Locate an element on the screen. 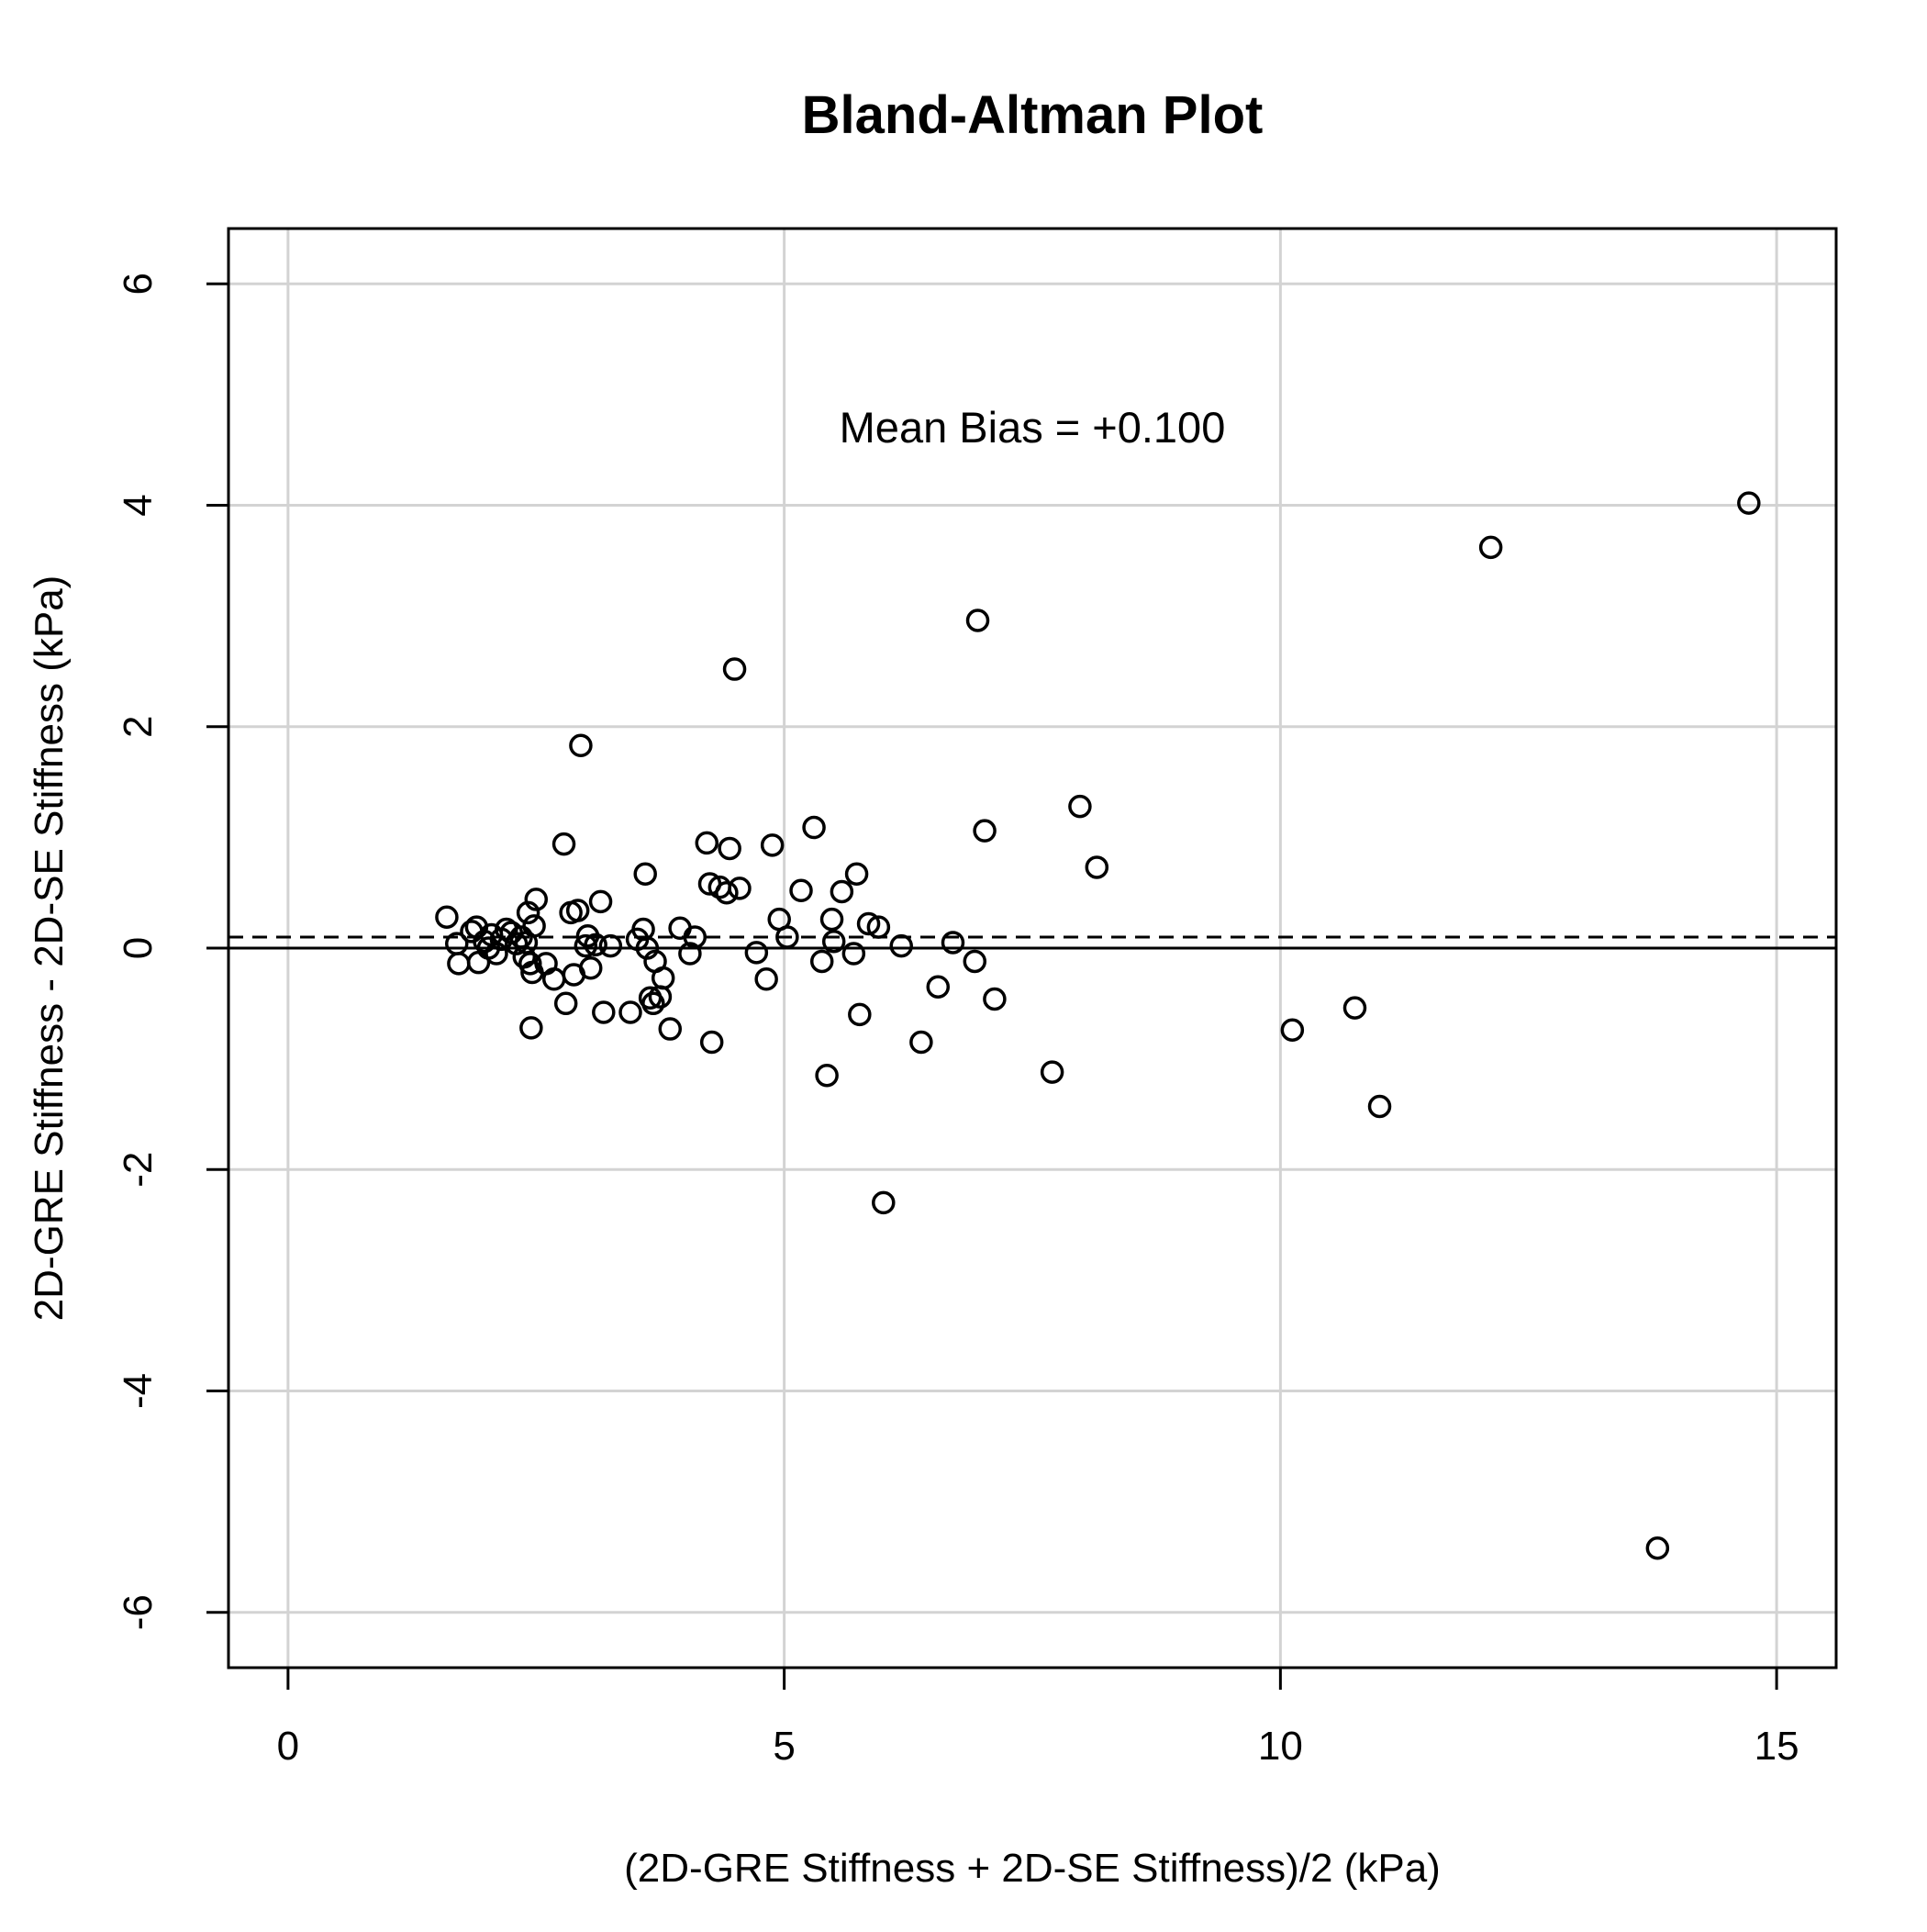 This screenshot has height=1932, width=1927. y-axis-label: 2D-GRE Stiffness - 2D-SE Stiffness (kPa) is located at coordinates (49, 948).